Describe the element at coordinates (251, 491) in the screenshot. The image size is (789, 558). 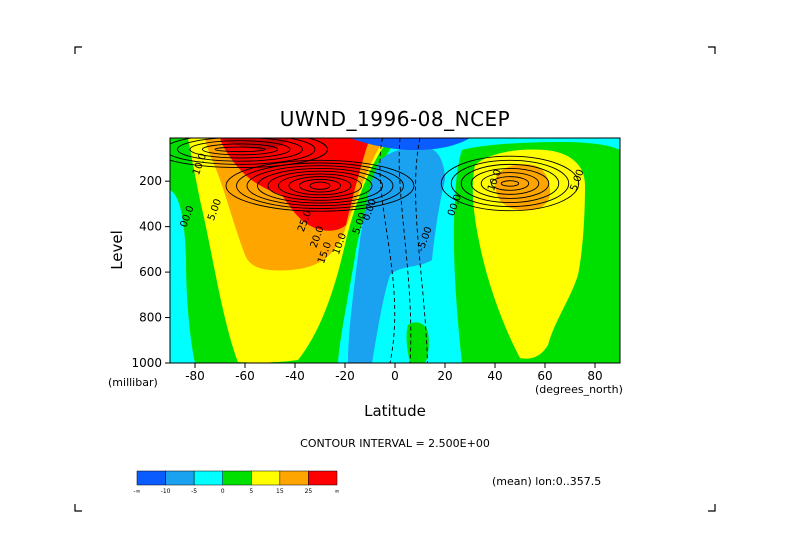
I see `colorbar-tick-label: 5` at that location.